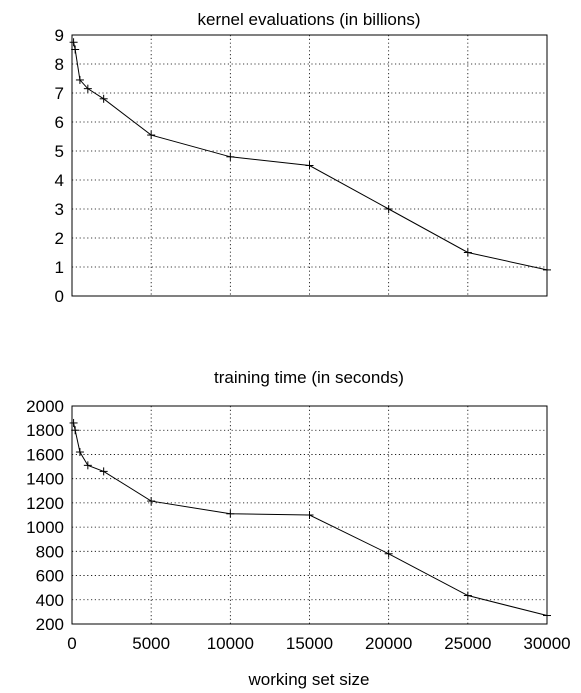 This screenshot has height=693, width=581. What do you see at coordinates (45, 503) in the screenshot?
I see `y-tick-label: 1200` at bounding box center [45, 503].